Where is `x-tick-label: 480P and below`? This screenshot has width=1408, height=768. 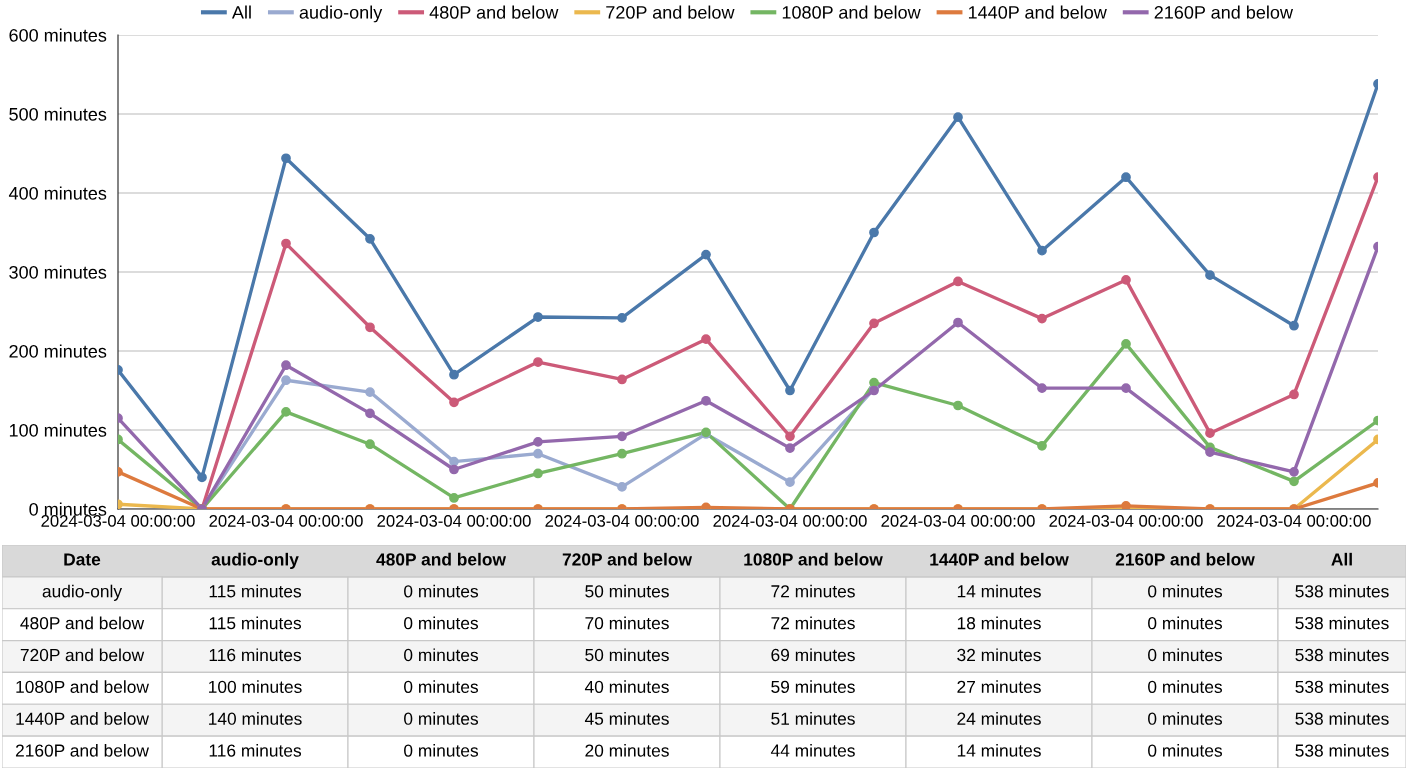
x-tick-label: 480P and below is located at coordinates (441, 559).